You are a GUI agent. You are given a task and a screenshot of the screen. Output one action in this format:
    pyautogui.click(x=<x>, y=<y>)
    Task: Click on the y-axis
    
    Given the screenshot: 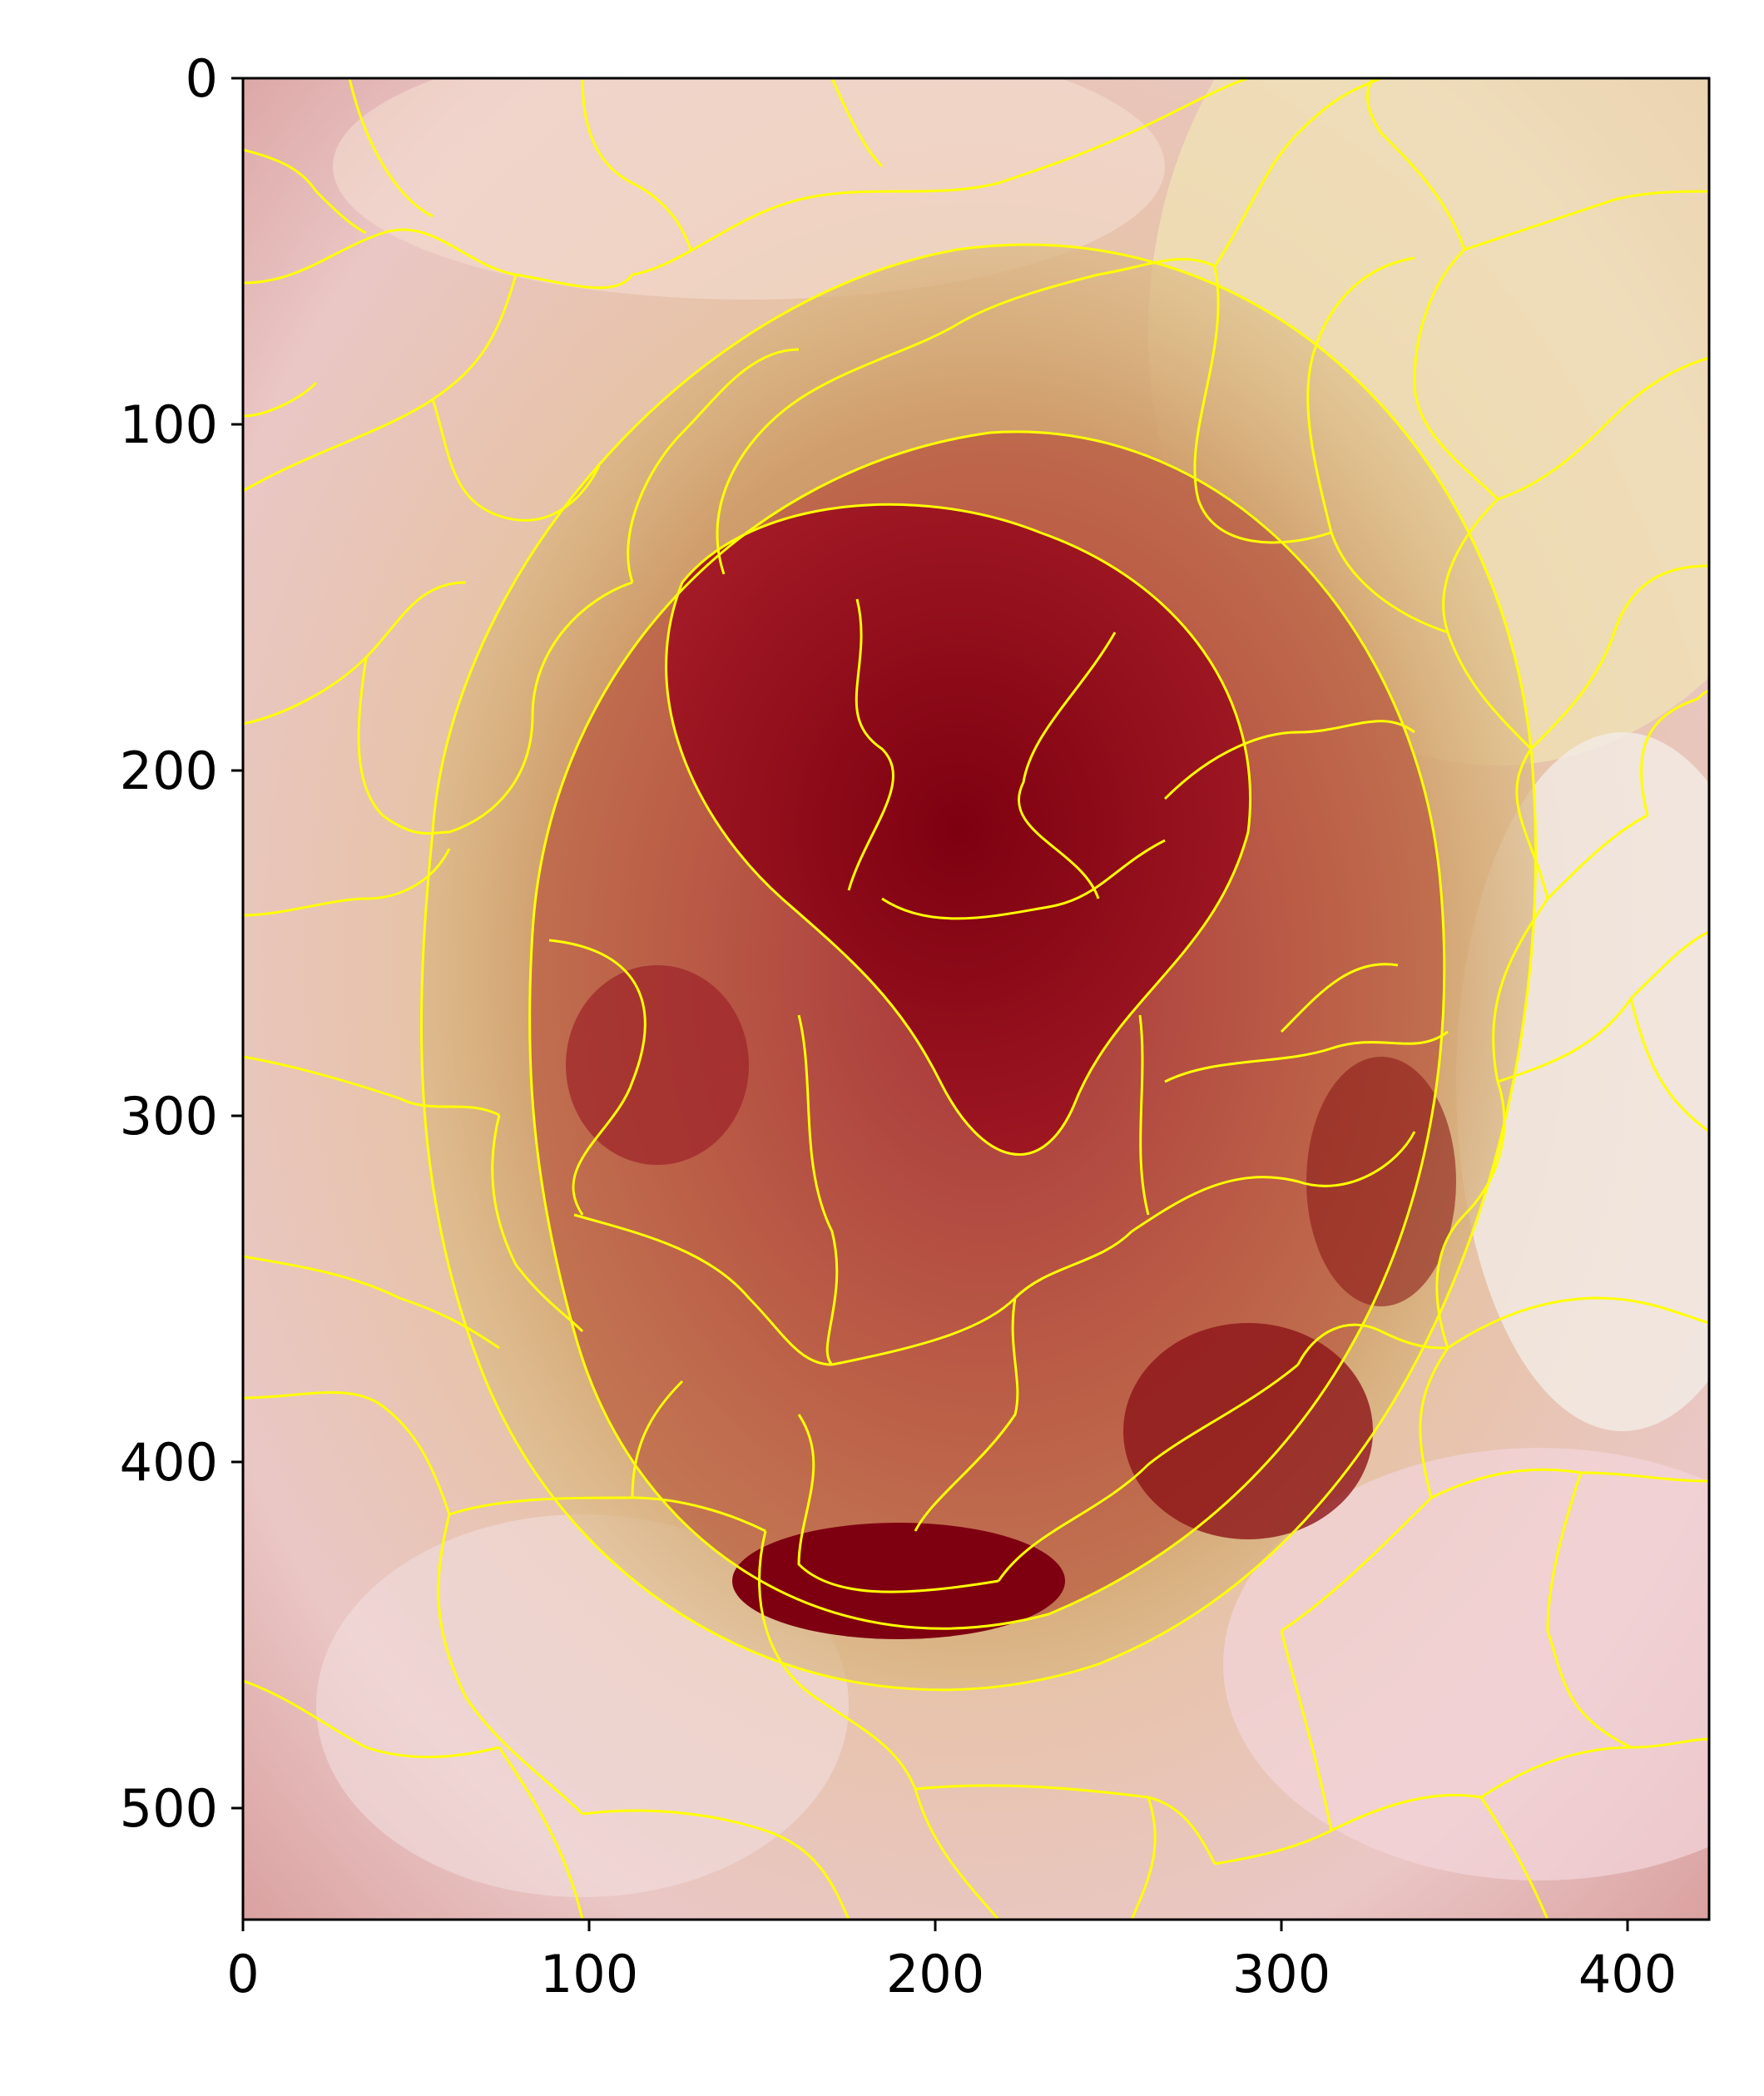 What is the action you would take?
    pyautogui.click(x=237, y=944)
    